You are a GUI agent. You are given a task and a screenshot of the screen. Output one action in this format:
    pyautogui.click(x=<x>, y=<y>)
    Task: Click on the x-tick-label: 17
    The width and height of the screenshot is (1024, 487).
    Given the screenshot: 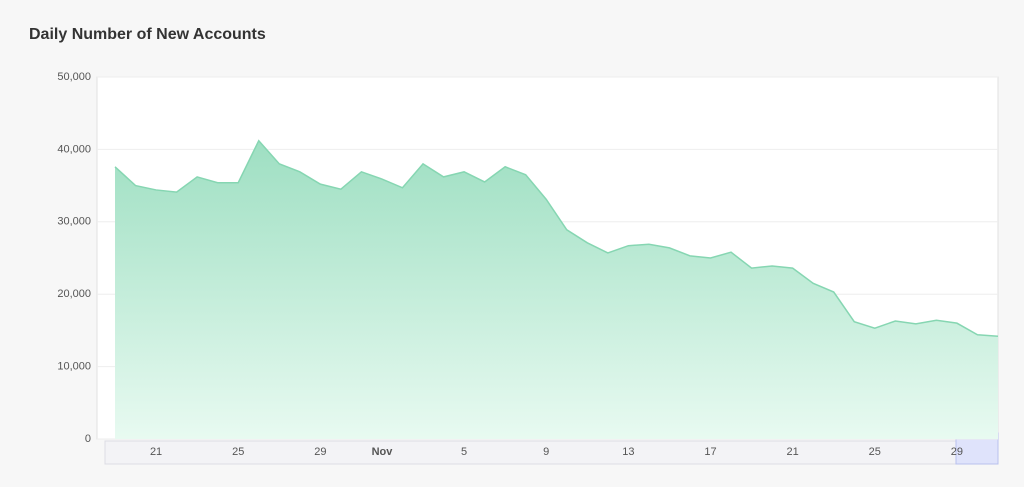 What is the action you would take?
    pyautogui.click(x=710, y=452)
    